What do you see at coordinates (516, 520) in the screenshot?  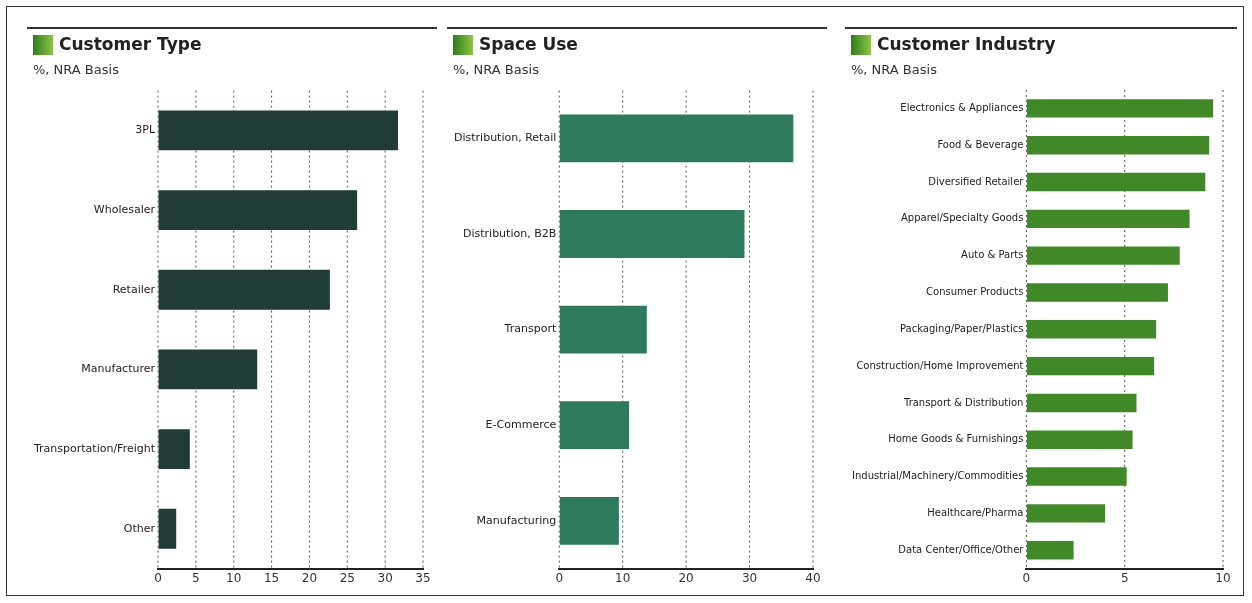 I see `y-tick-label: Manufacturing` at bounding box center [516, 520].